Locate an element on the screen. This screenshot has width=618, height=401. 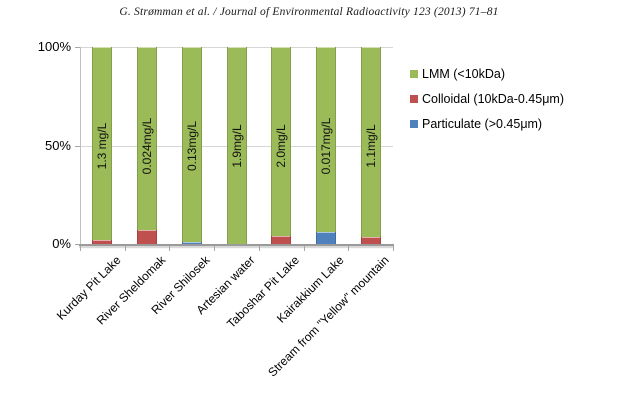
bar-value-label: 0.13mg/L is located at coordinates (191, 145).